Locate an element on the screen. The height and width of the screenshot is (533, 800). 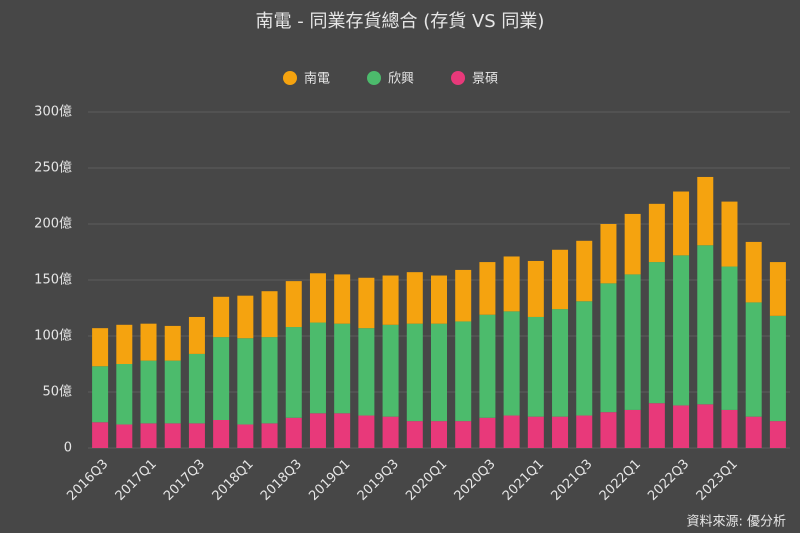
chart-title: 南電 - 同業存貨總合 (存貨 VS 同業) is located at coordinates (400, 21).